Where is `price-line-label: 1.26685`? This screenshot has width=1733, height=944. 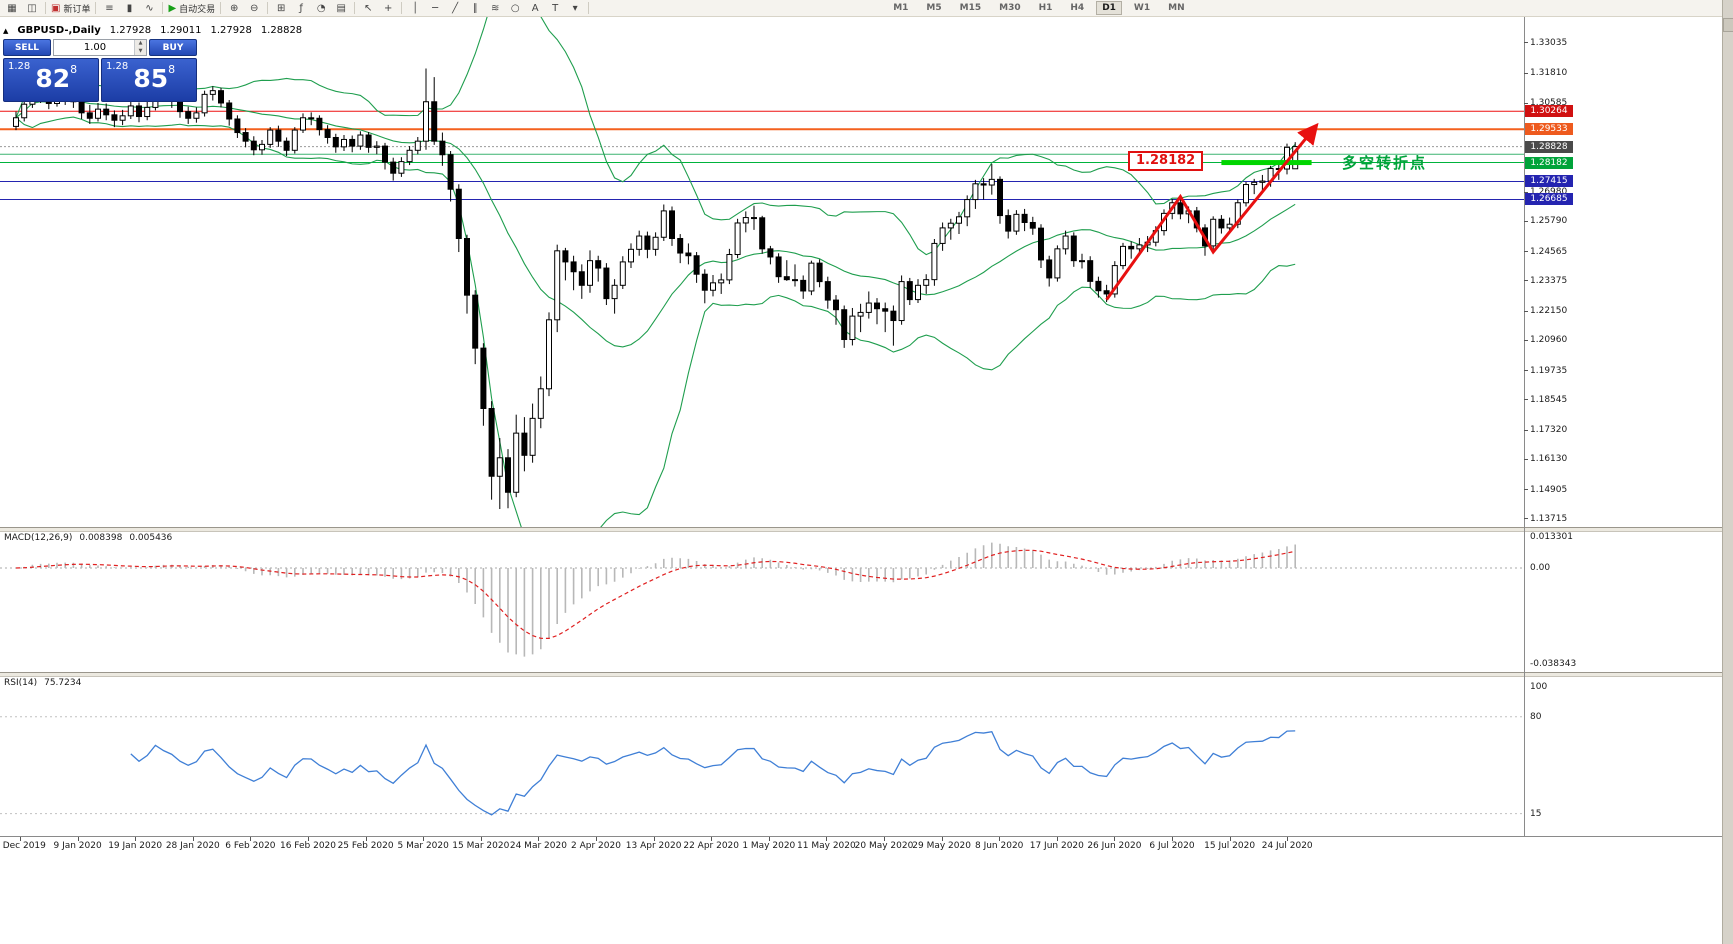 price-line-label: 1.26685 is located at coordinates (1549, 199).